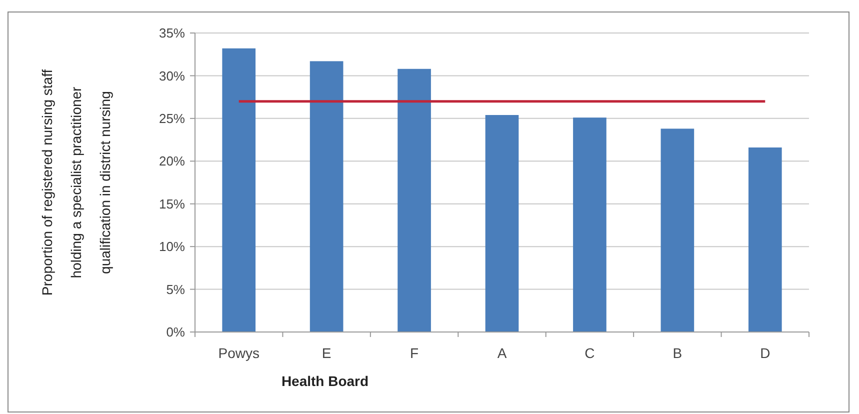 This screenshot has width=859, height=414. Describe the element at coordinates (172, 76) in the screenshot. I see `y-tick-label: 30%` at that location.